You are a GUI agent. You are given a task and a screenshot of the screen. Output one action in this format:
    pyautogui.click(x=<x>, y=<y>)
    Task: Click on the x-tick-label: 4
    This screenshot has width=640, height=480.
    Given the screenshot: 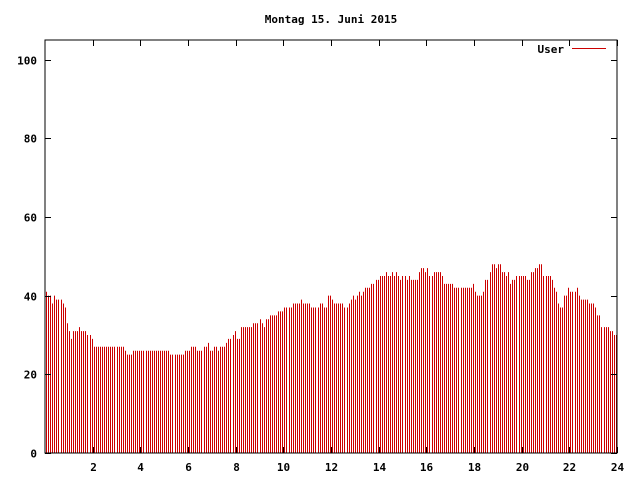 What is the action you would take?
    pyautogui.click(x=140, y=467)
    